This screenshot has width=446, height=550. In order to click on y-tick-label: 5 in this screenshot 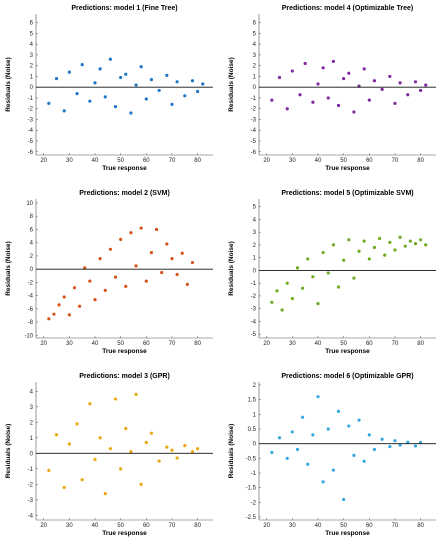, I will do `click(32, 34)`.